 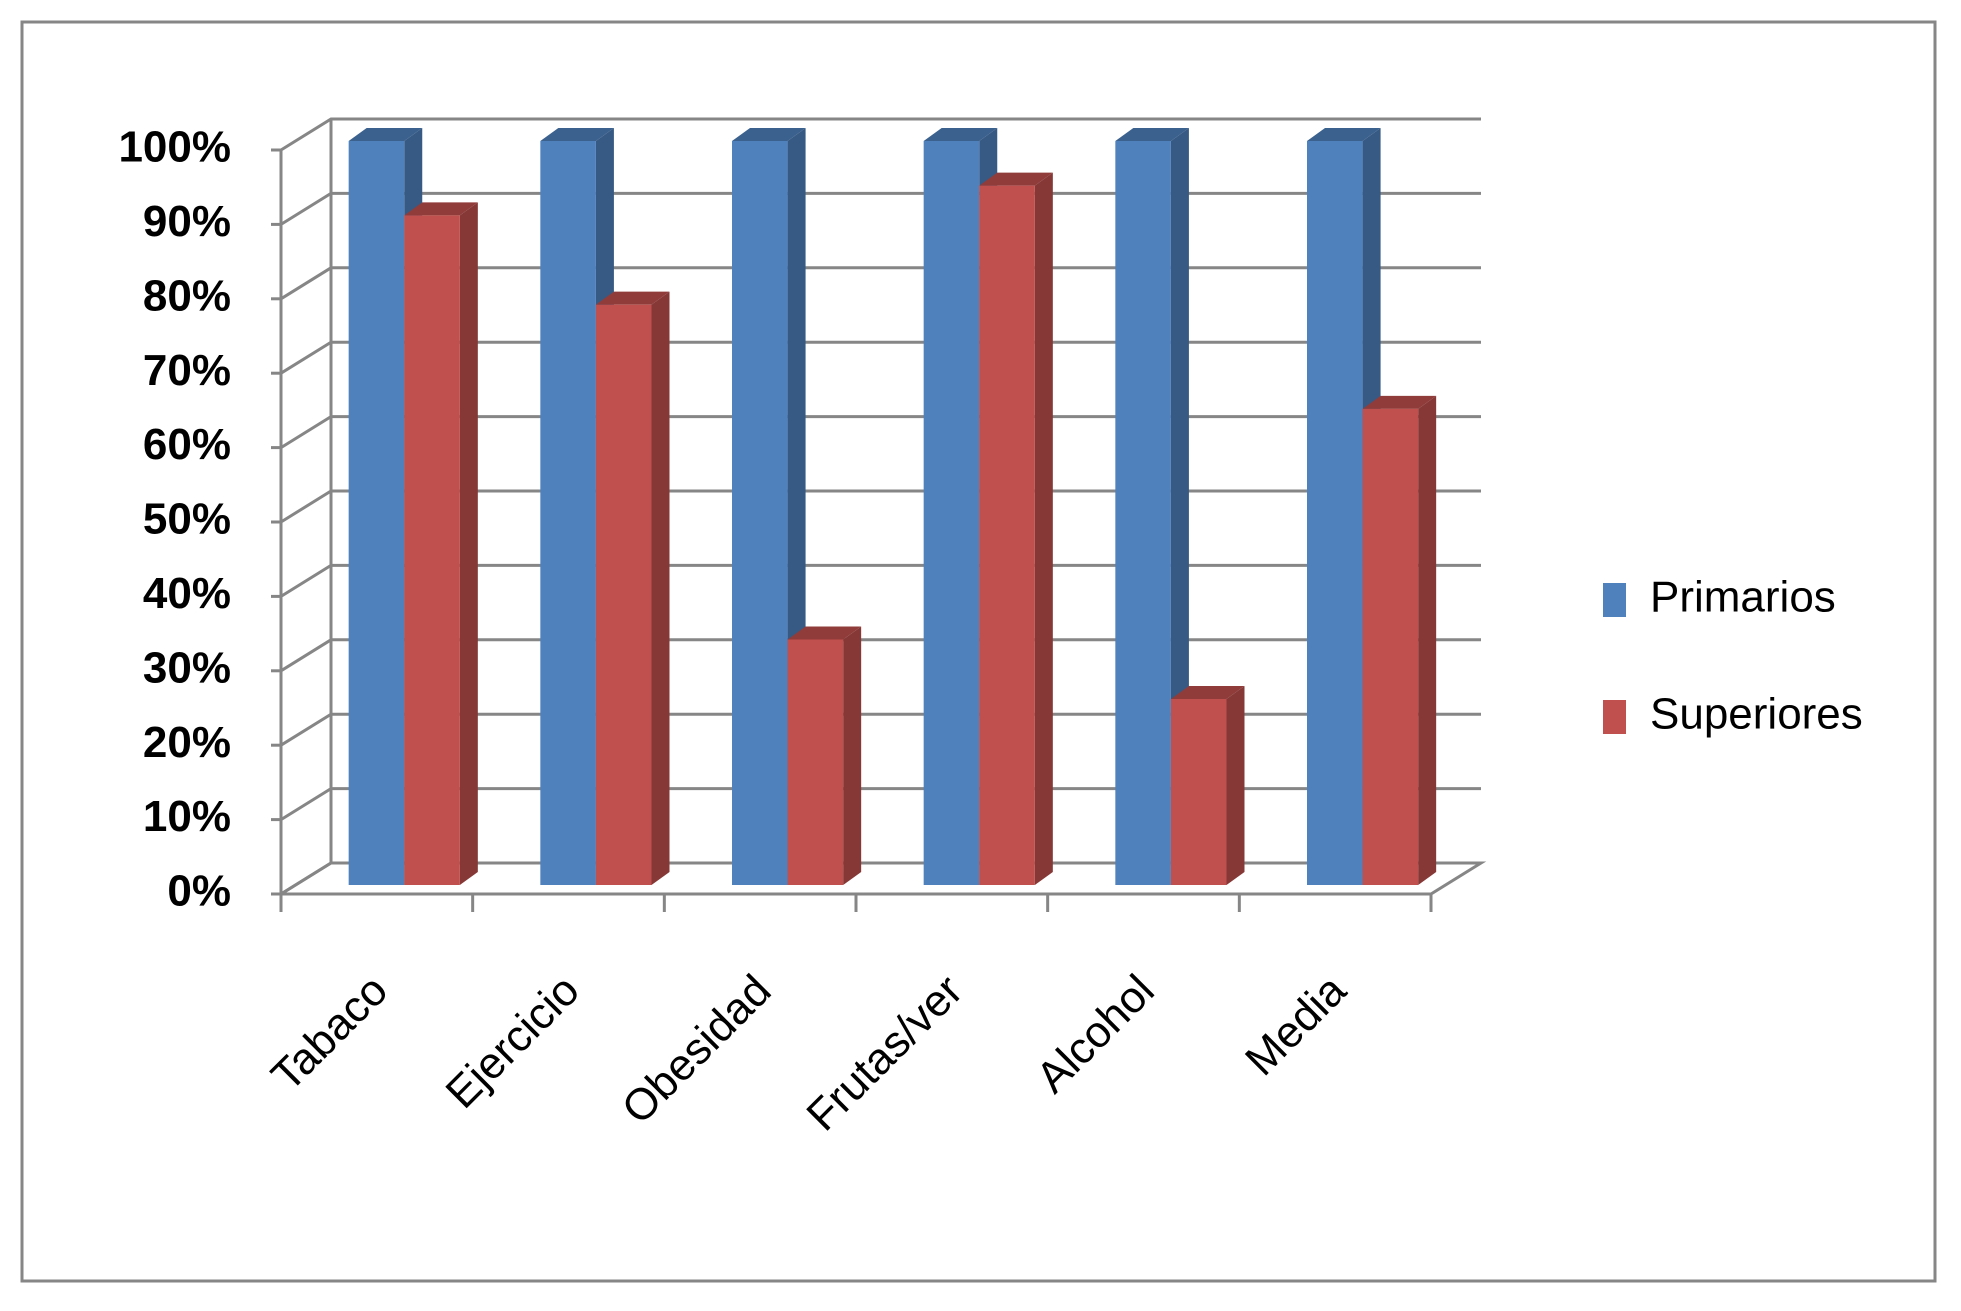 What do you see at coordinates (187, 816) in the screenshot?
I see `y-tick-label: 10%` at bounding box center [187, 816].